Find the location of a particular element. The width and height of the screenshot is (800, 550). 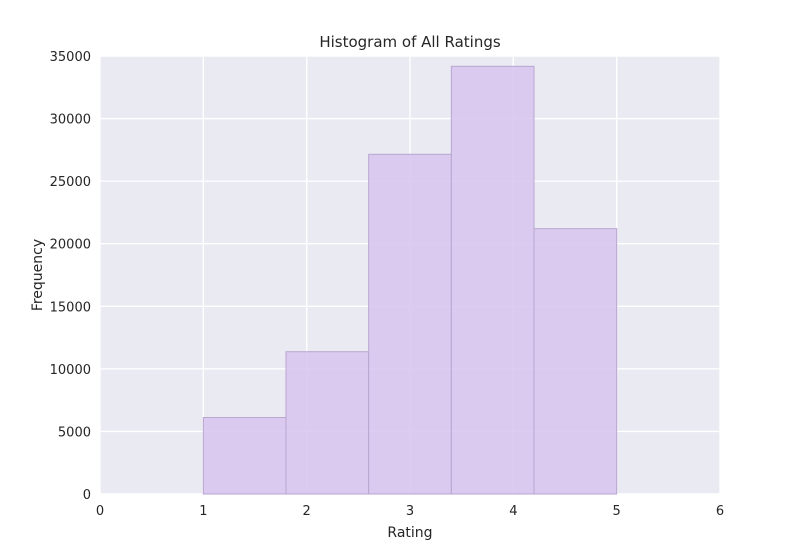

chart-title: Histogram of All Ratings is located at coordinates (410, 42).